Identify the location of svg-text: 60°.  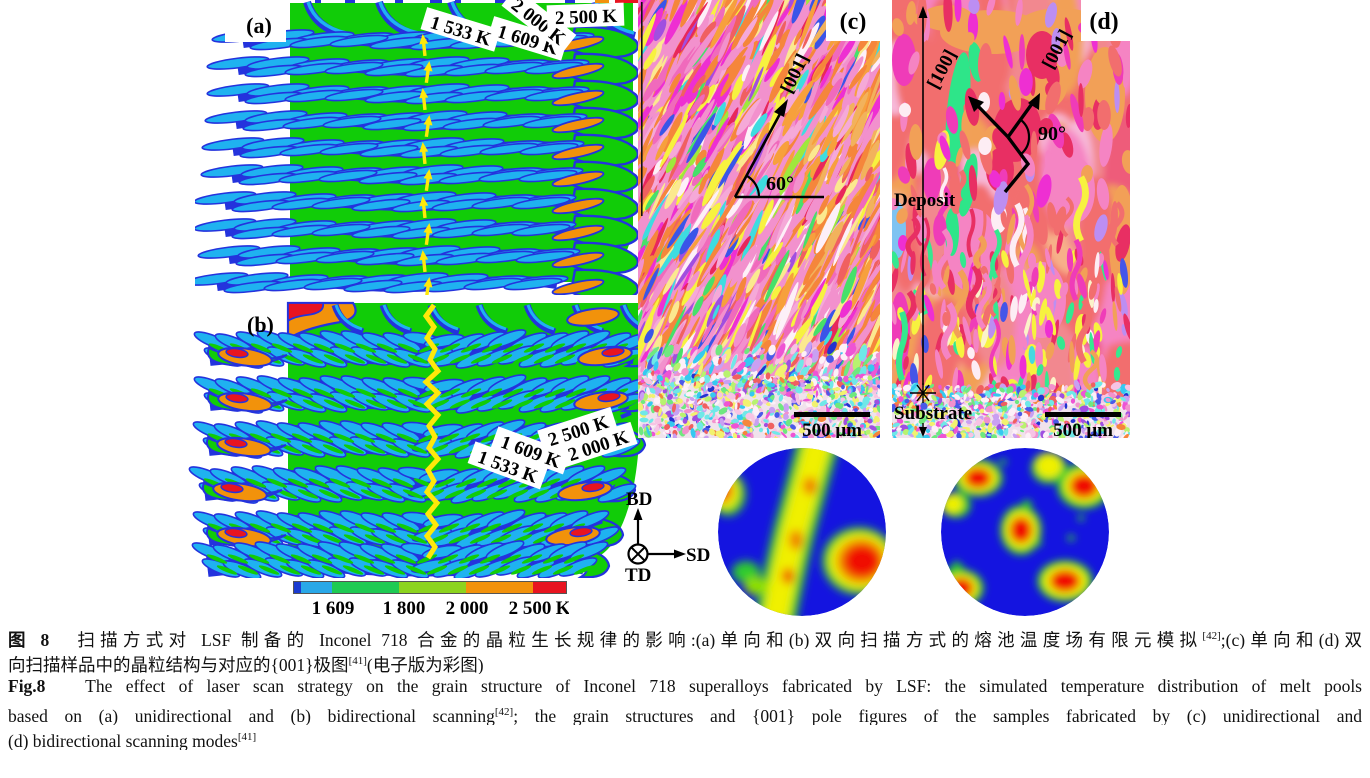
(780, 184).